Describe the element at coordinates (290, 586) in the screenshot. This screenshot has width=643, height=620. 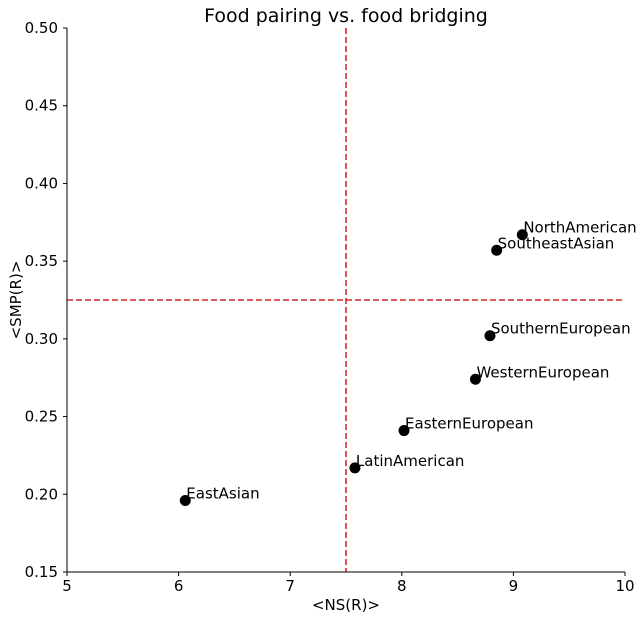
I see `x-tick-label: 7` at that location.